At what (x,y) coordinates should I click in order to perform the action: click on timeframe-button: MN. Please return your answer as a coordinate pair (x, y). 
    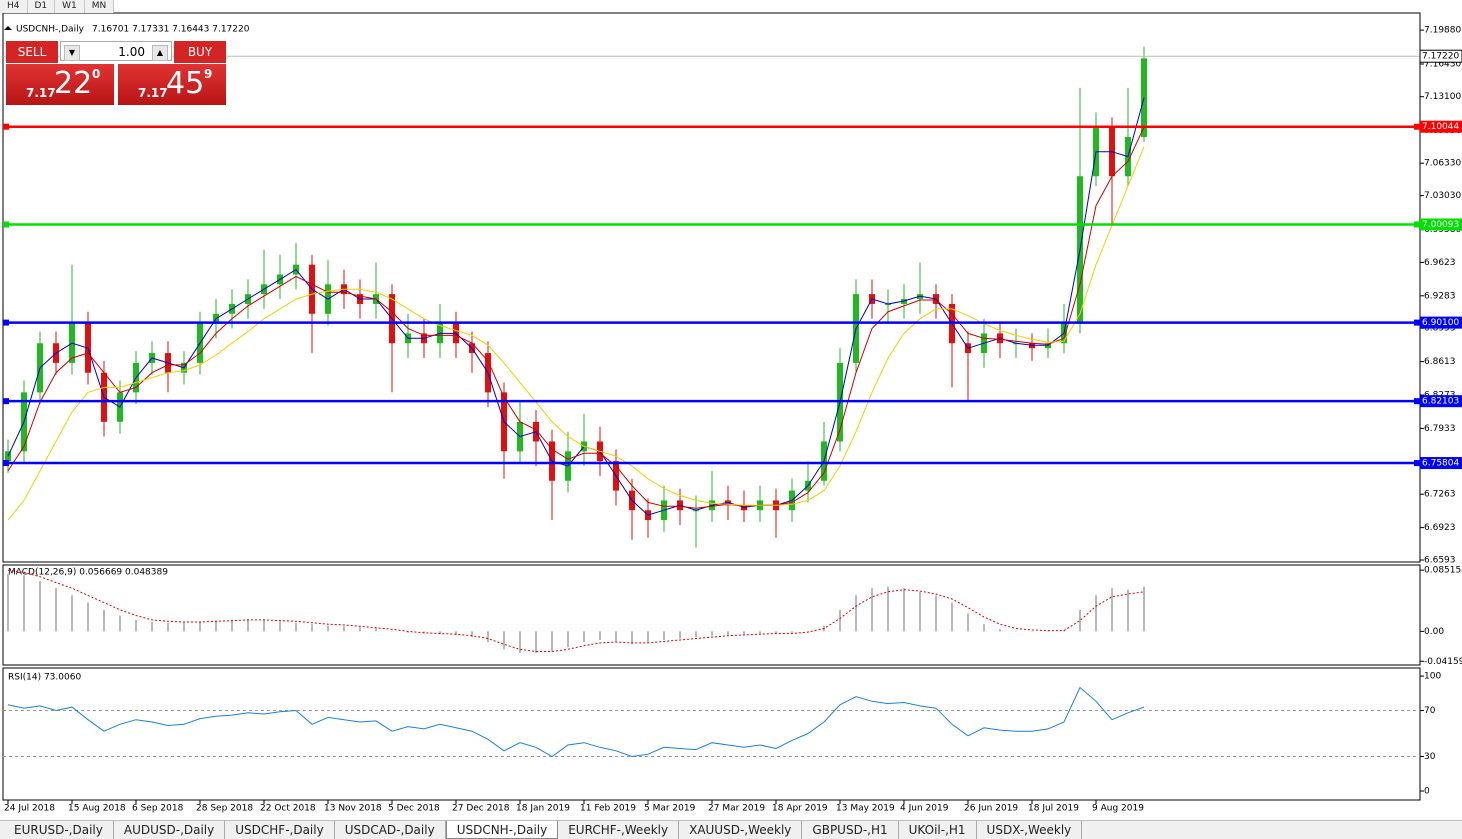
    Looking at the image, I should click on (99, 6).